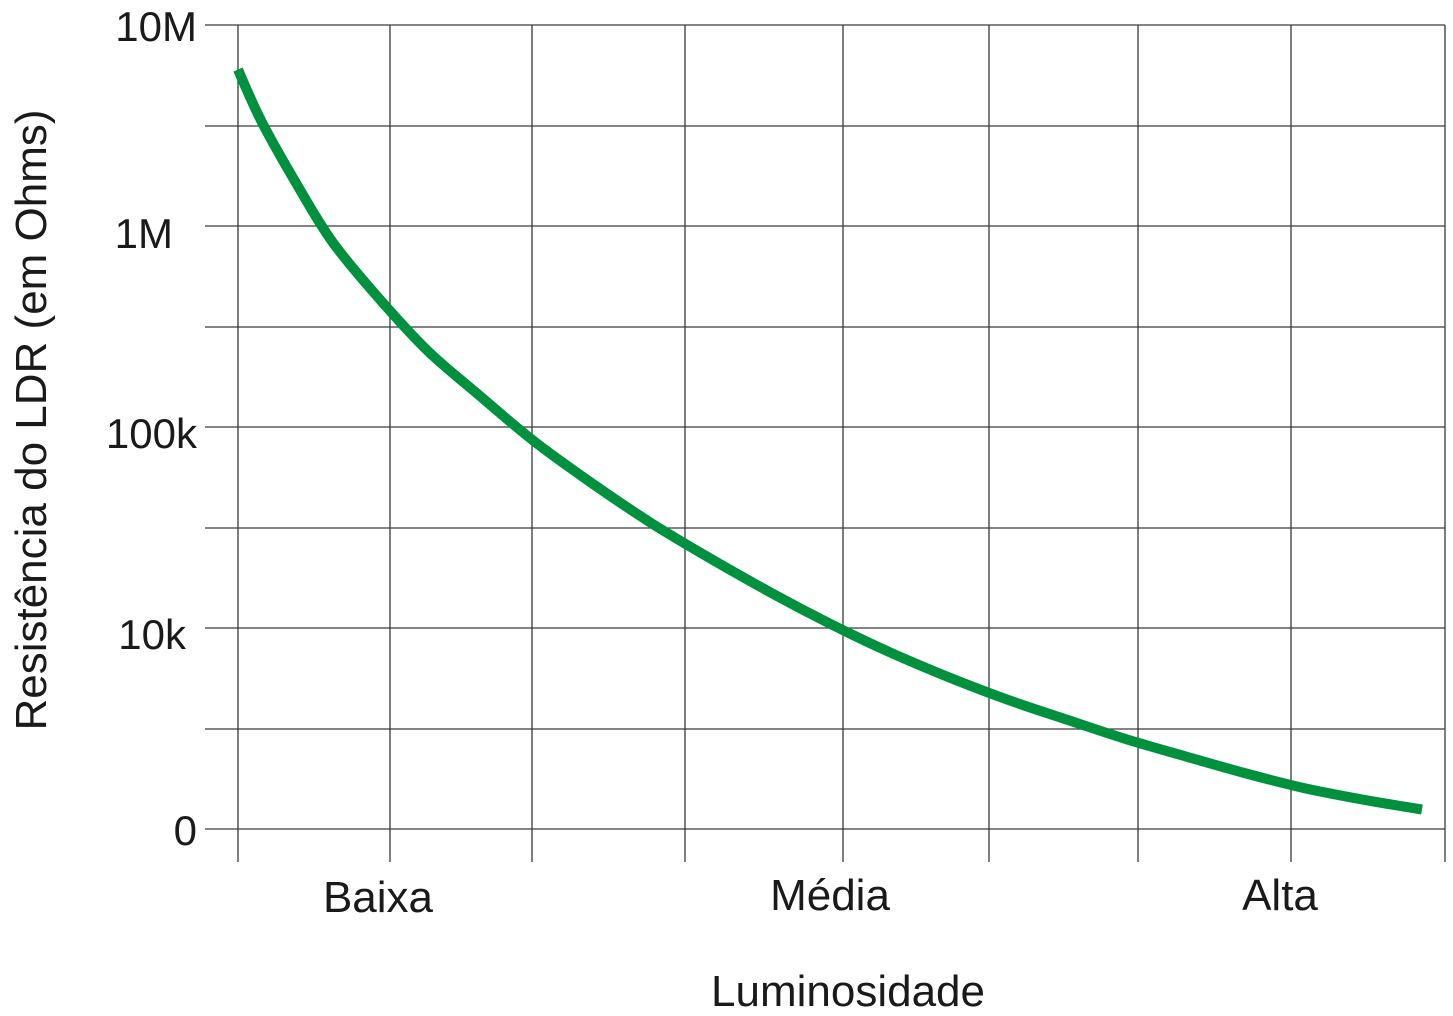  I want to click on y-tick-label: 100k, so click(152, 433).